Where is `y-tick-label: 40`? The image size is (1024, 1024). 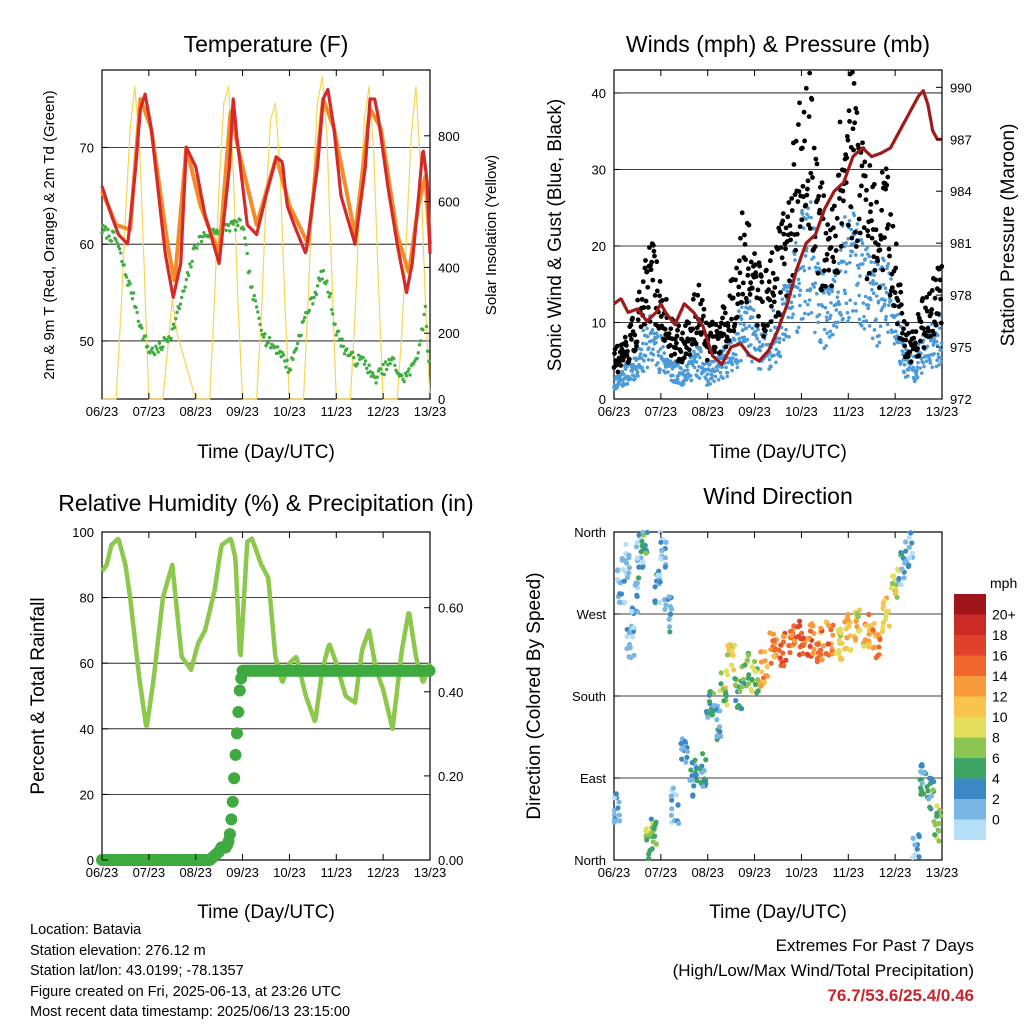
y-tick-label: 40 is located at coordinates (599, 93).